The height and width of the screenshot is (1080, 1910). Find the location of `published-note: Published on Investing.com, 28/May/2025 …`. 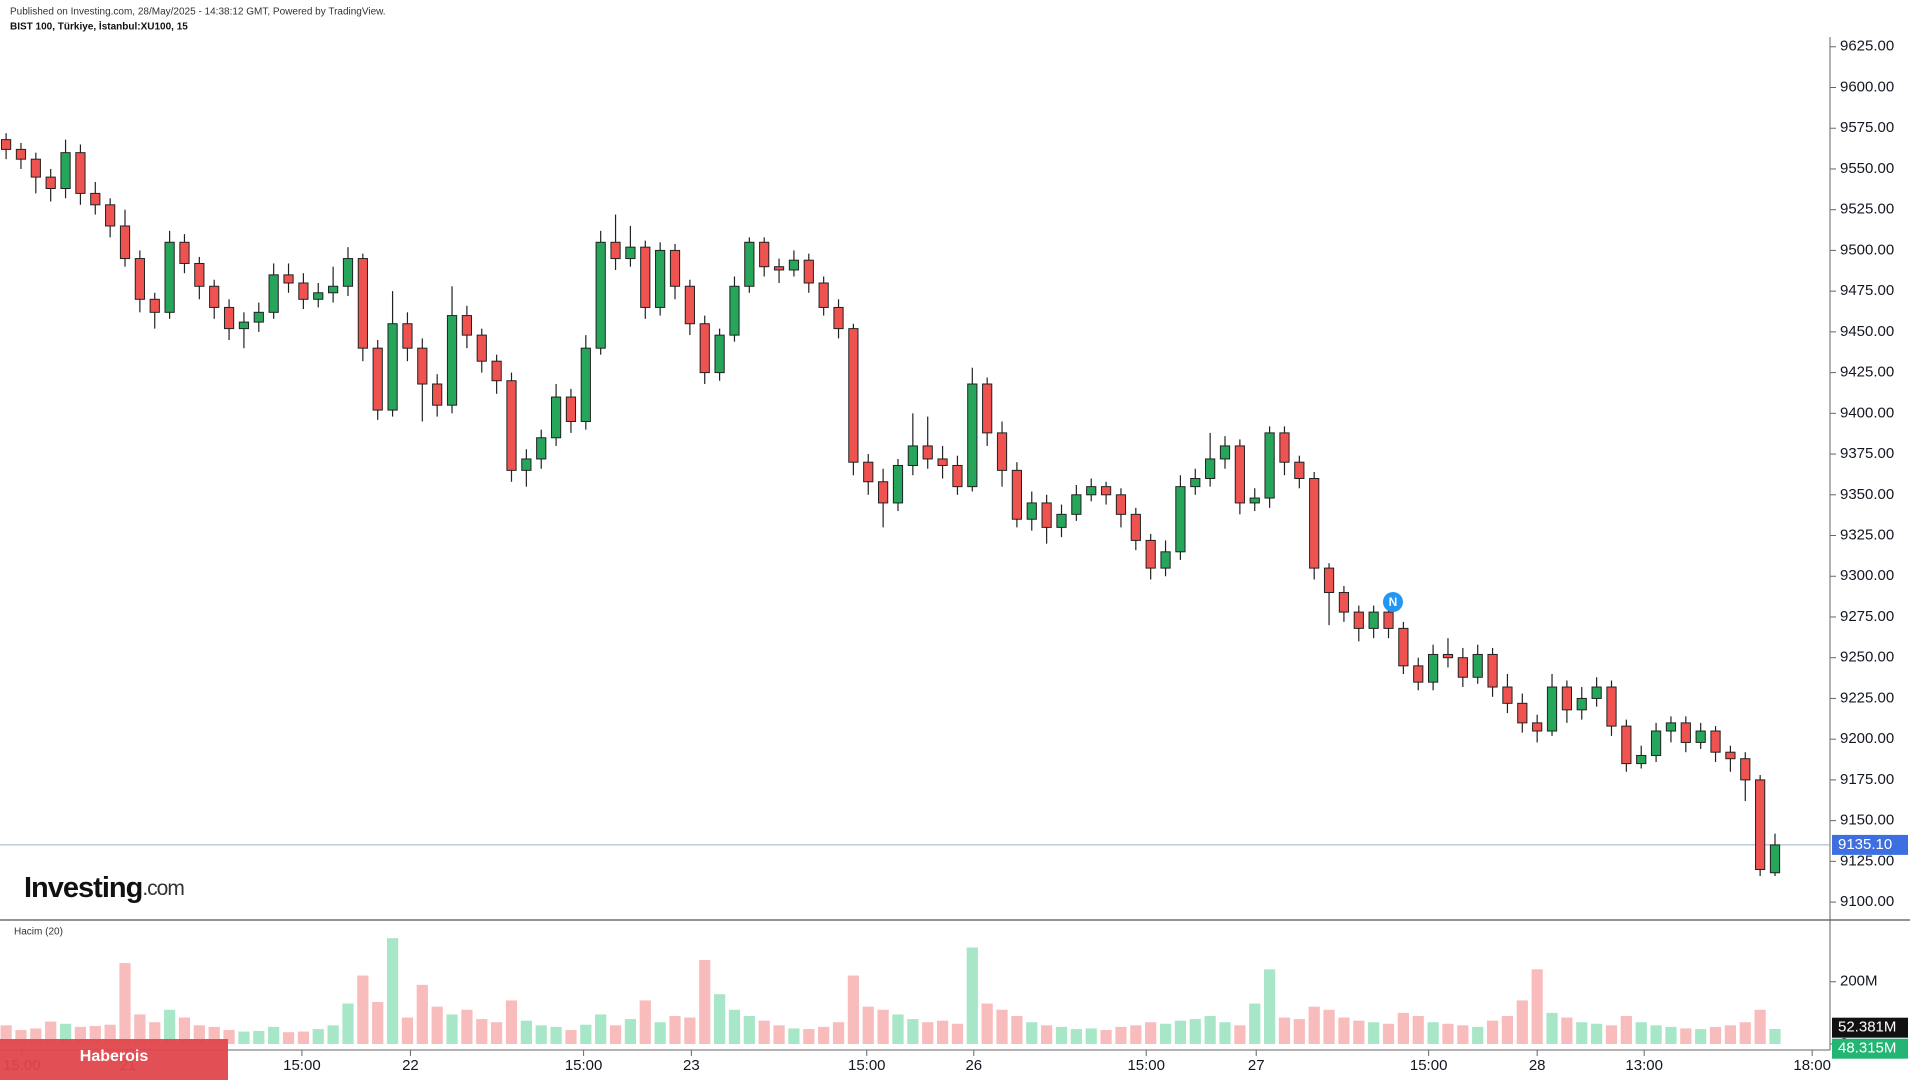

published-note: Published on Investing.com, 28/May/2025 … is located at coordinates (198, 12).